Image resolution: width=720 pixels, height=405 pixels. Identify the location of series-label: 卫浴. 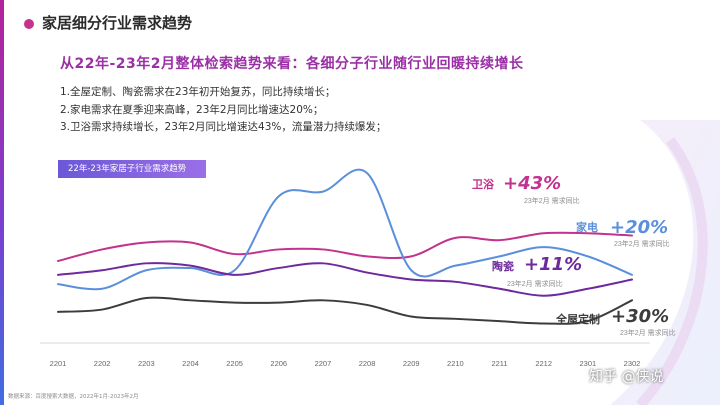
(483, 184).